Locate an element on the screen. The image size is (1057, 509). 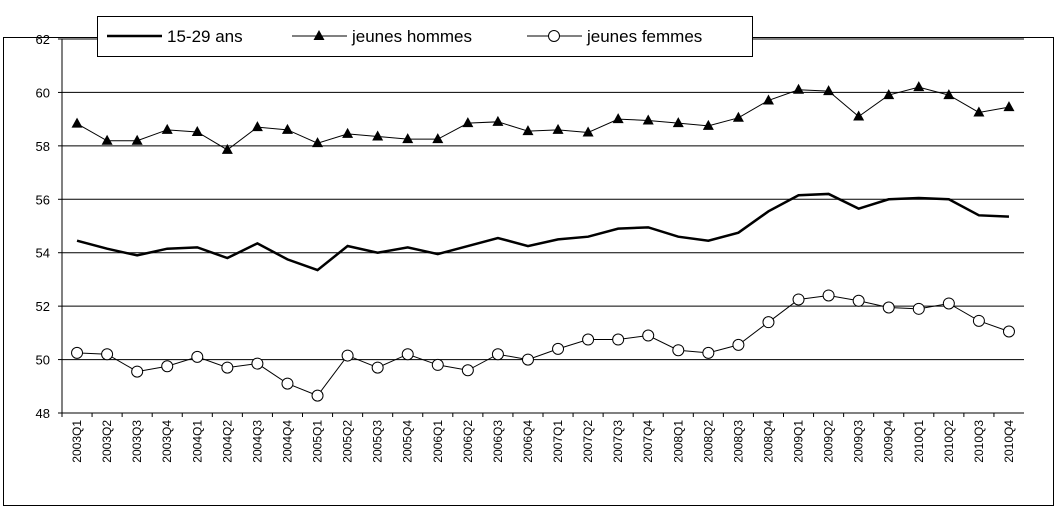
x-tick-label: 2008Q1 is located at coordinates (678, 441).